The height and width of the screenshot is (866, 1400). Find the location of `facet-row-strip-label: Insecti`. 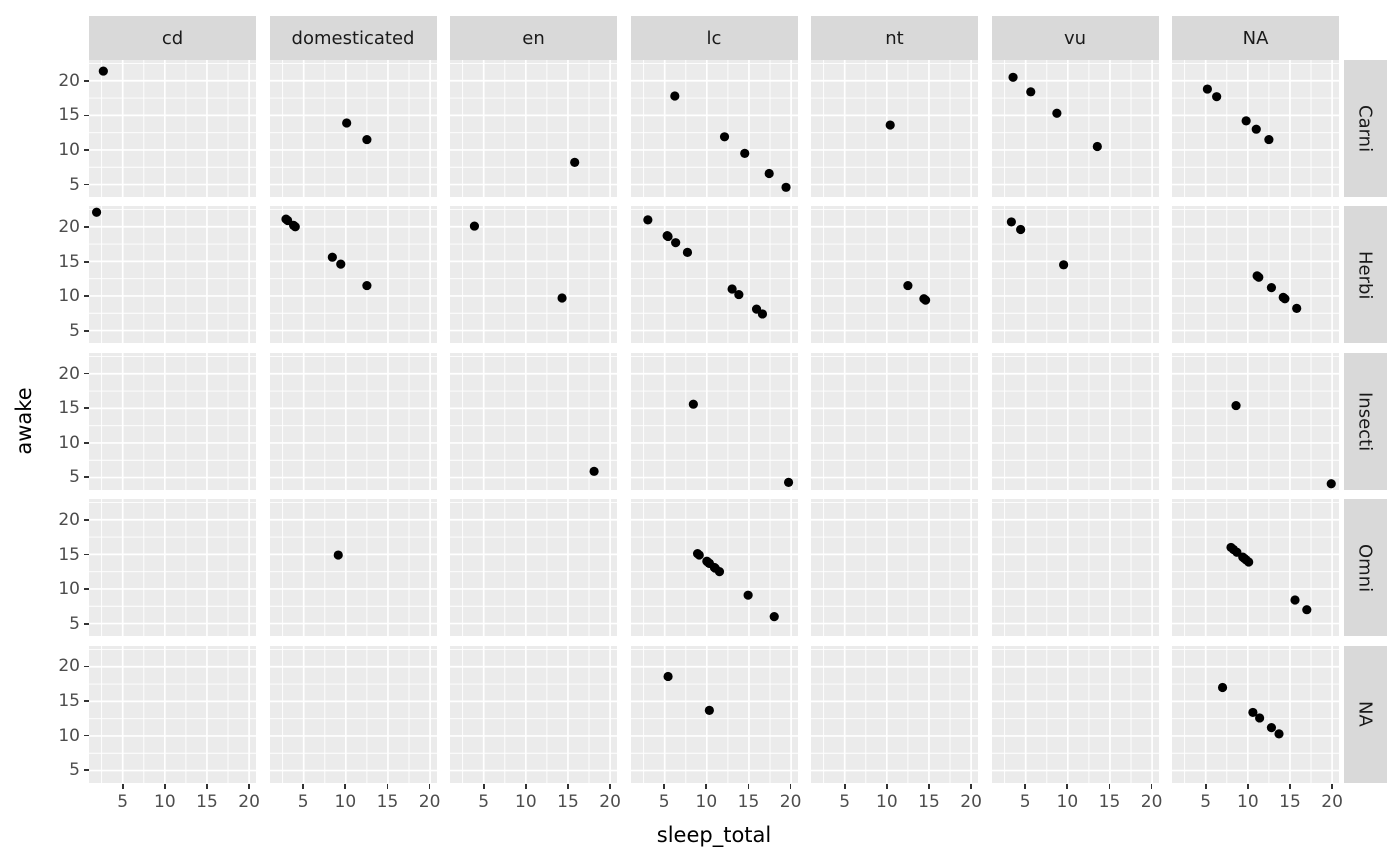

facet-row-strip-label: Insecti is located at coordinates (1365, 421).